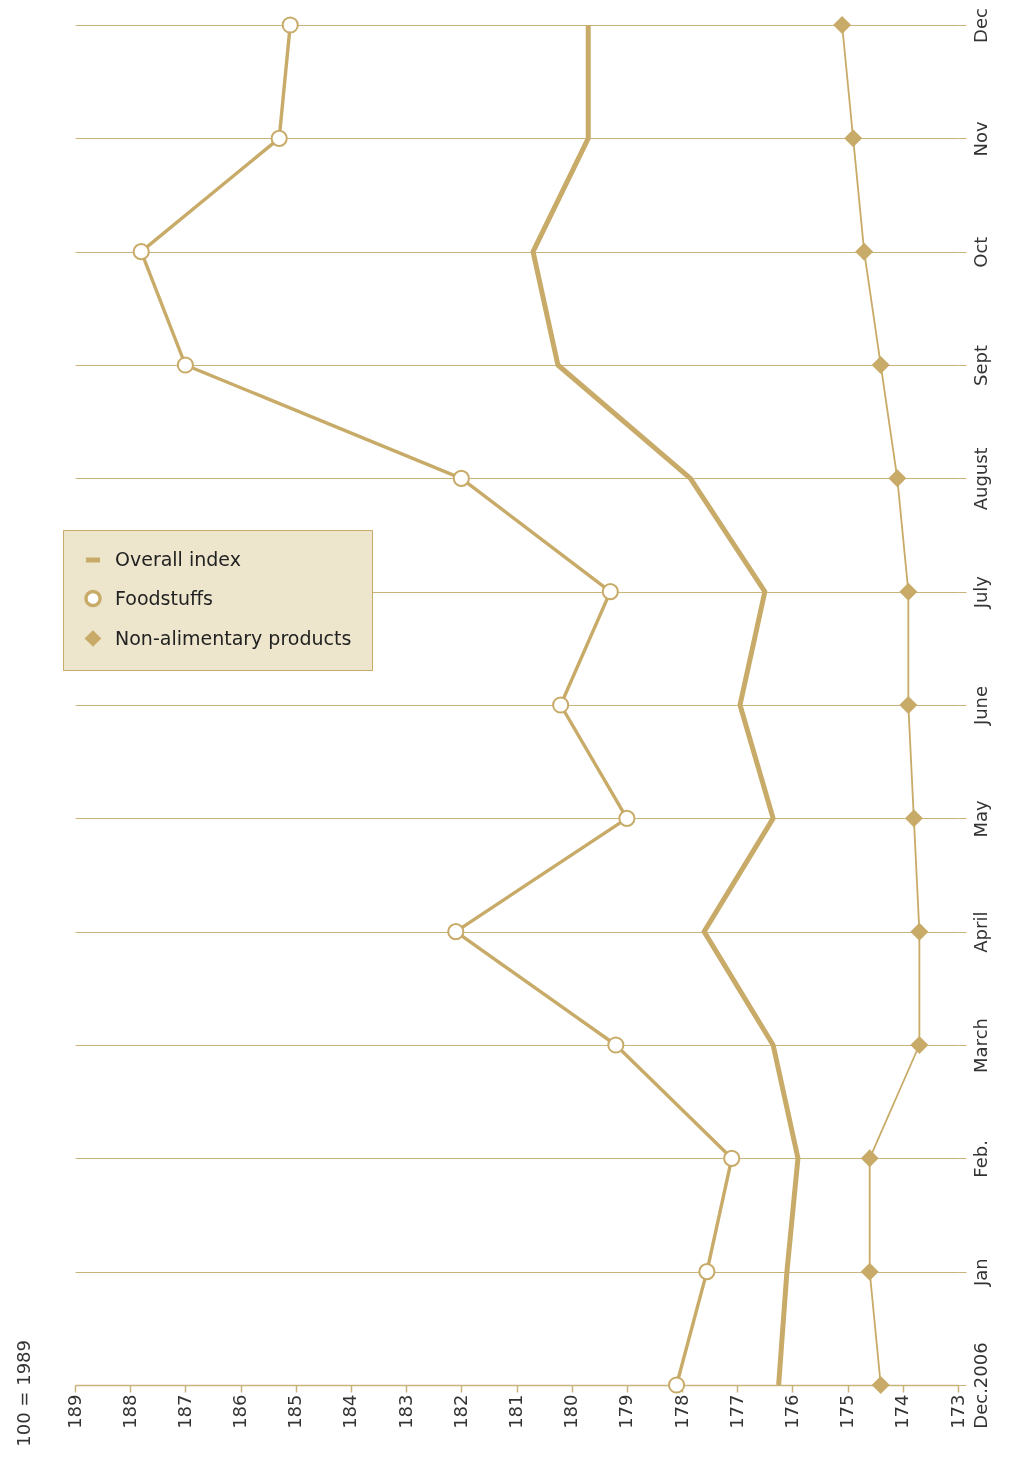 This screenshot has width=1010, height=1457. Describe the element at coordinates (74, 1411) in the screenshot. I see `x-tick-label: 189` at that location.